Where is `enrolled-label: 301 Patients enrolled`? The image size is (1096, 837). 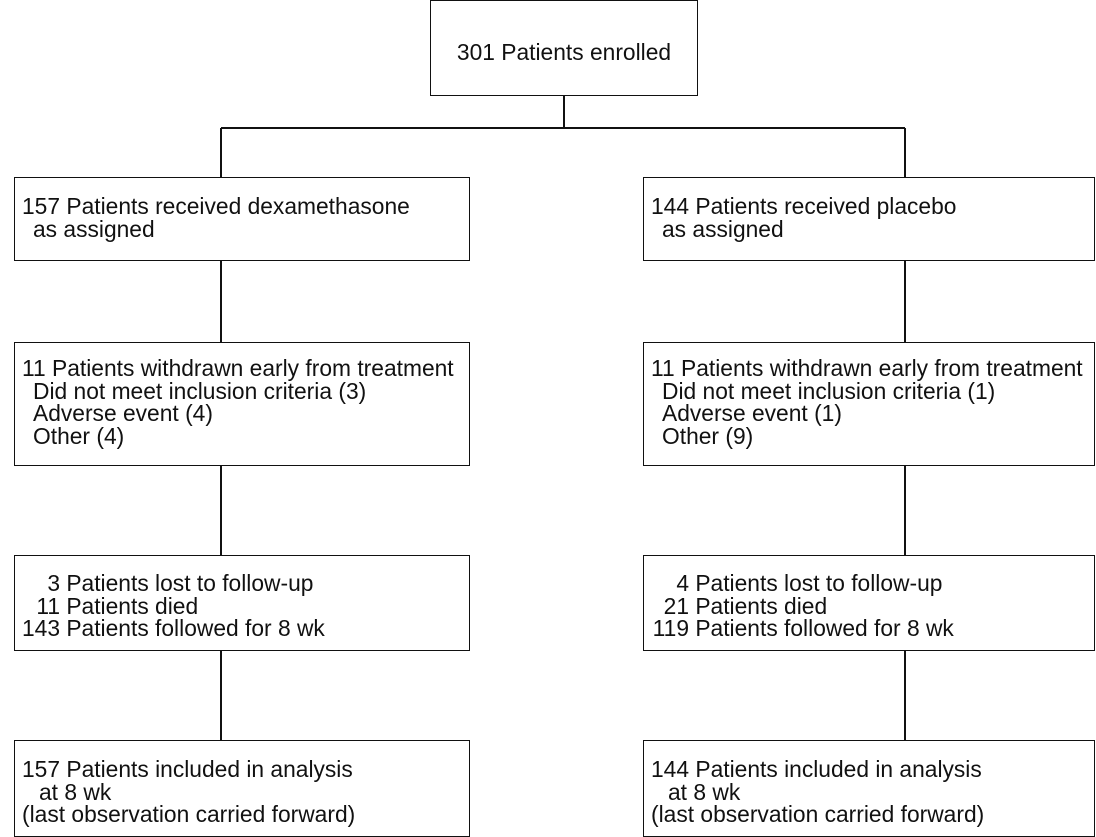
enrolled-label: 301 Patients enrolled is located at coordinates (564, 52).